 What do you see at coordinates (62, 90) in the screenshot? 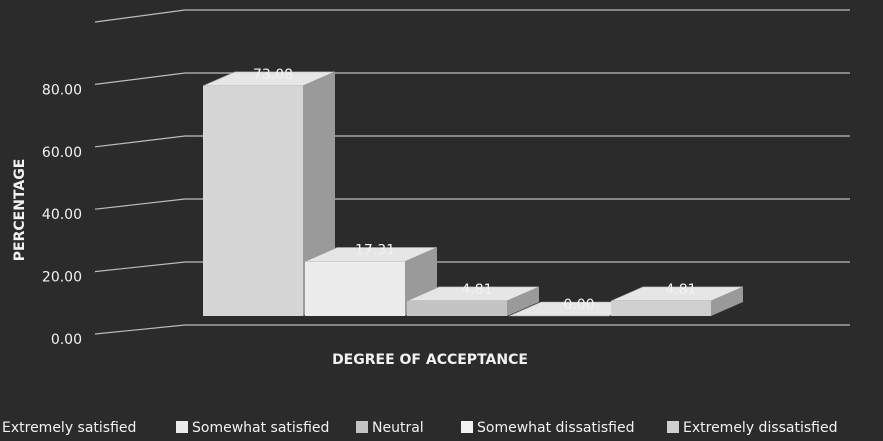
I see `y-tick-label: 80.00` at bounding box center [62, 90].